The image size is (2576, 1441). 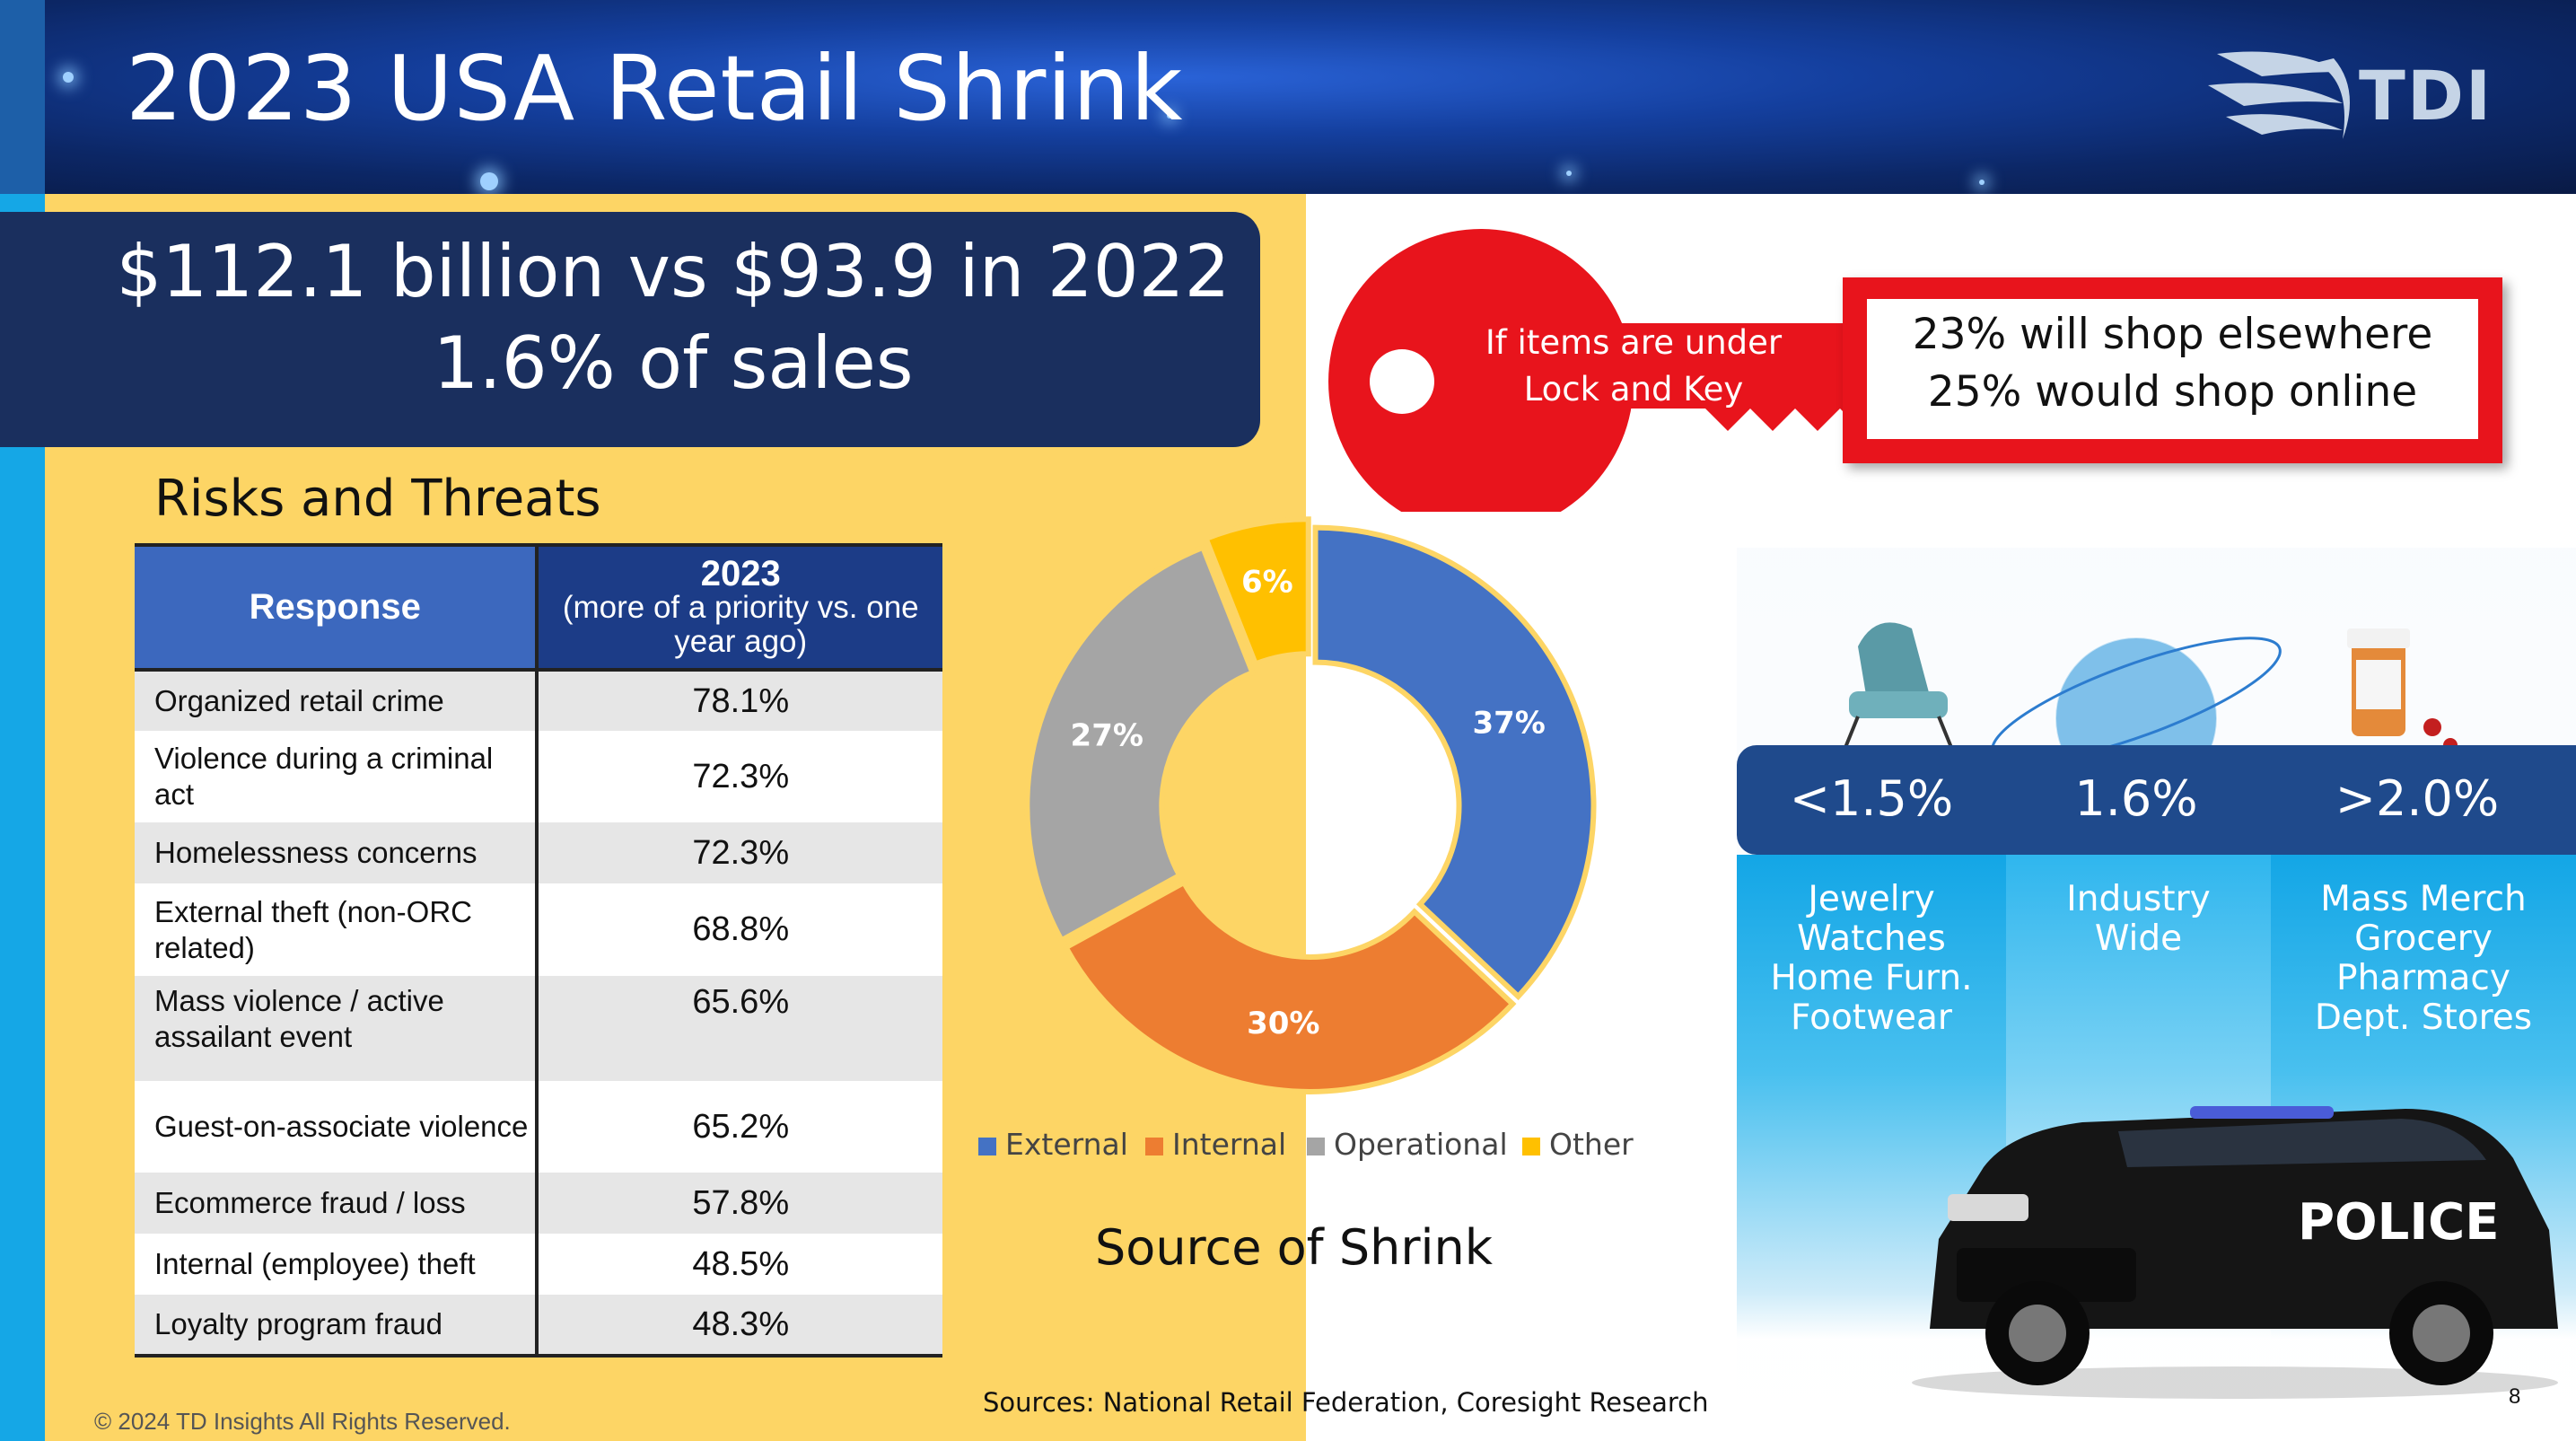 I want to click on donut-data-label: 27%, so click(x=1107, y=735).